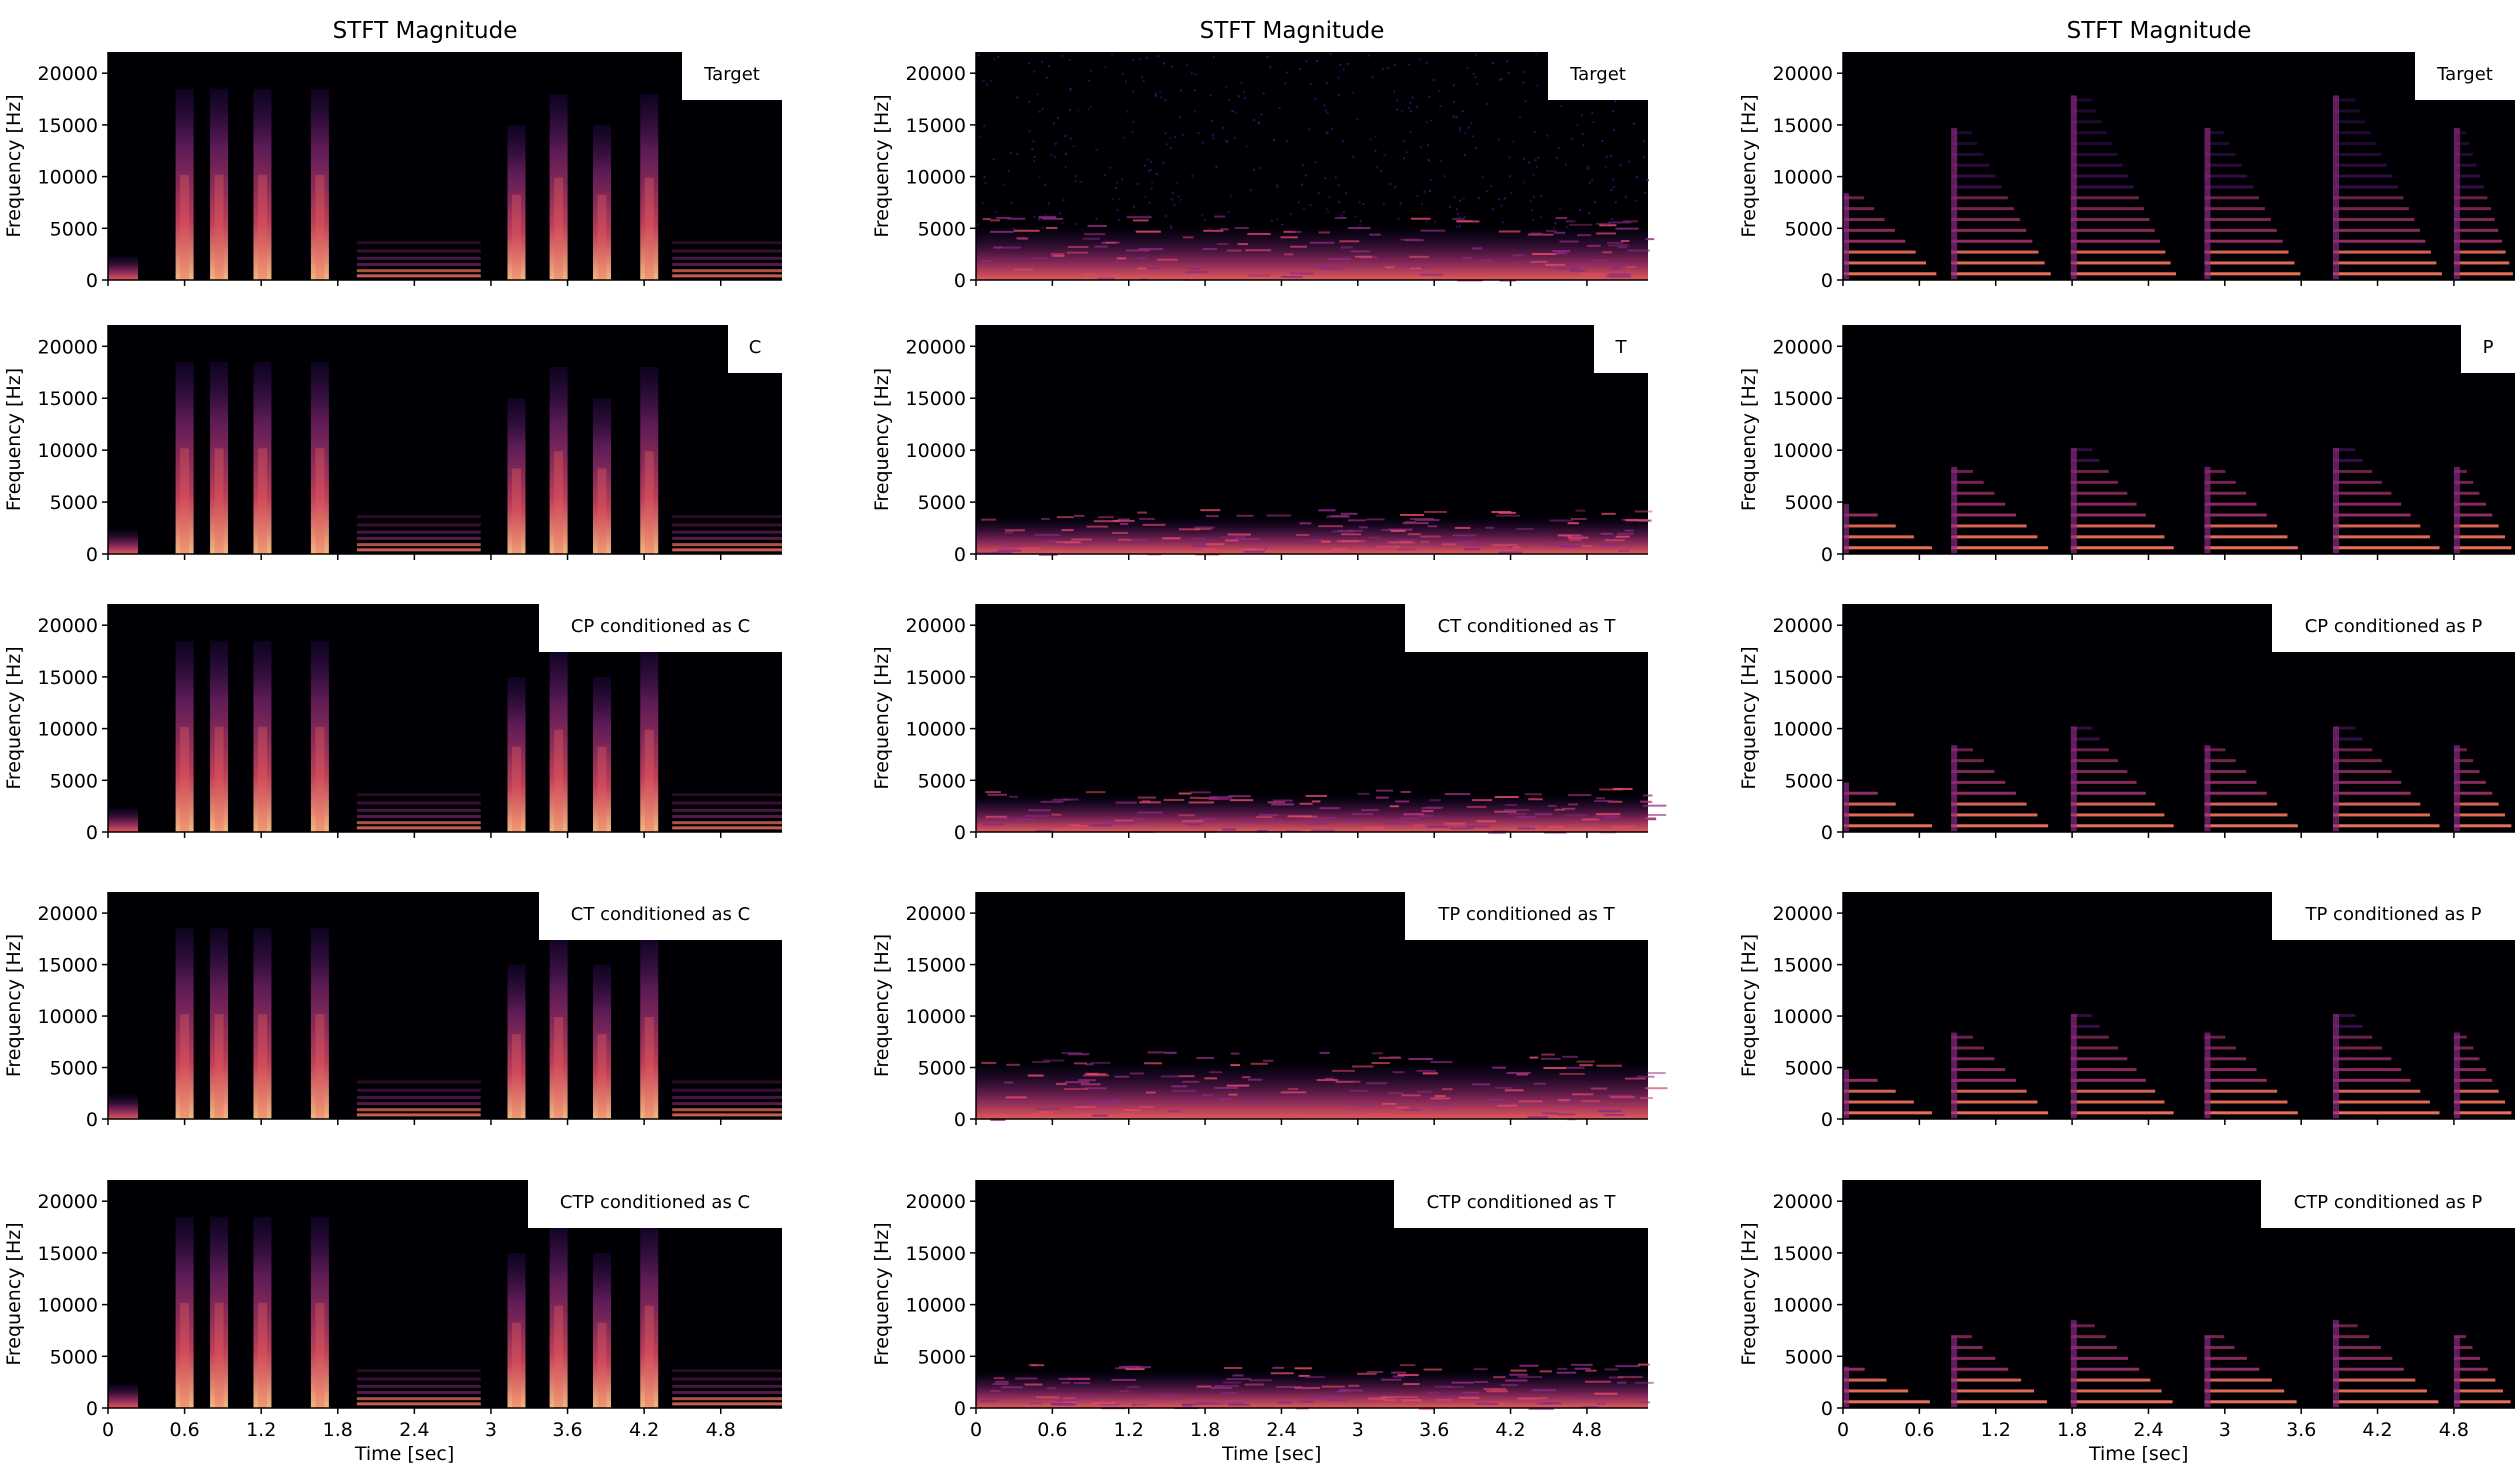 Image resolution: width=2520 pixels, height=1476 pixels. Describe the element at coordinates (74, 229) in the screenshot. I see `y-tick-label: 5000` at that location.